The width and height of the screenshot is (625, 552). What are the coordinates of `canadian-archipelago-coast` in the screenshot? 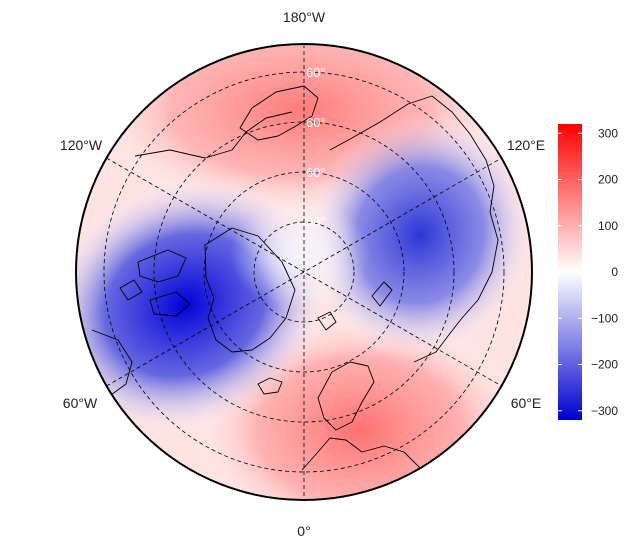 It's located at (155, 283).